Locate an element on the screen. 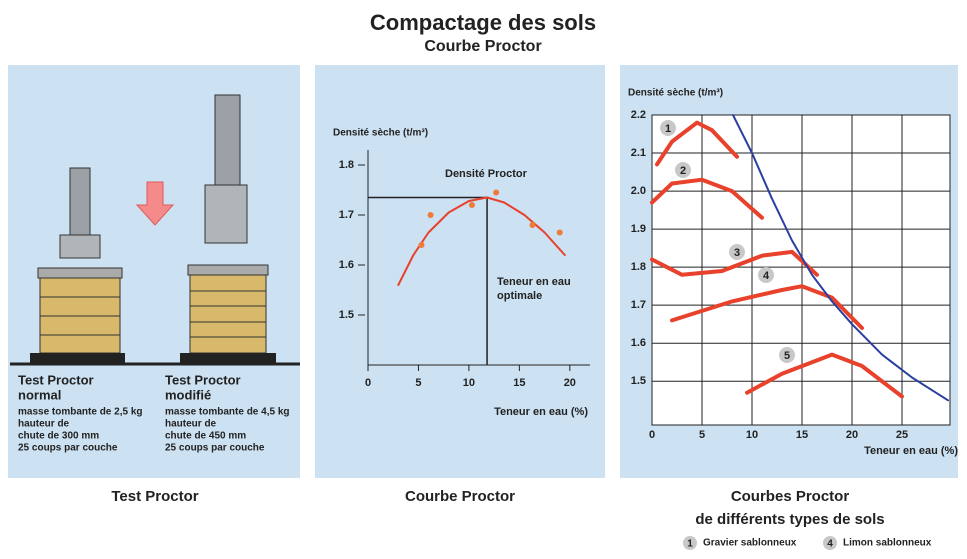 This screenshot has width=967, height=559. legend-badge-label: 4 is located at coordinates (830, 544).